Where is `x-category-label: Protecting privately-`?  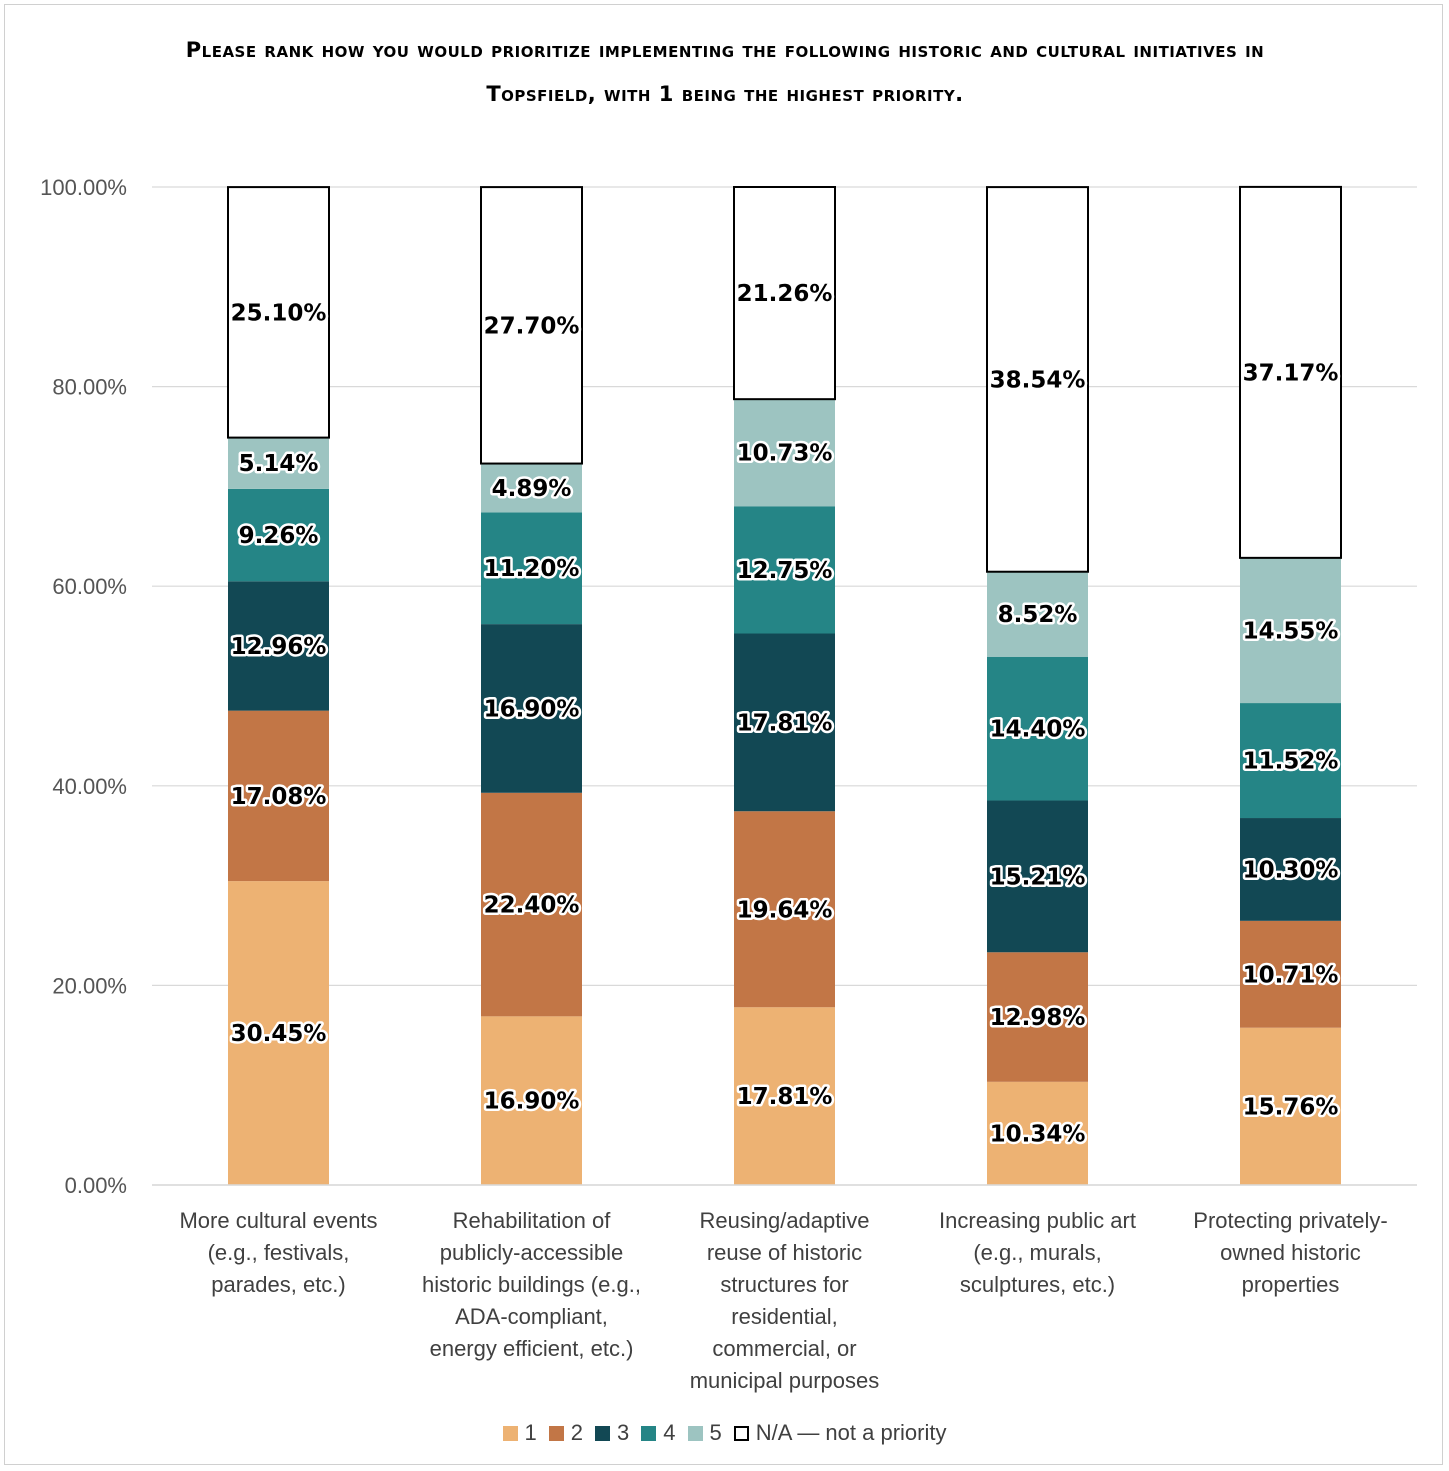 x-category-label: Protecting privately- is located at coordinates (1290, 1220).